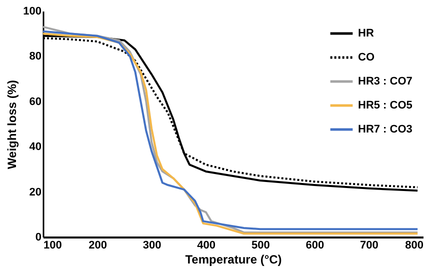  Describe the element at coordinates (385, 82) in the screenshot. I see `legend-label: HR3 : CO7` at that location.